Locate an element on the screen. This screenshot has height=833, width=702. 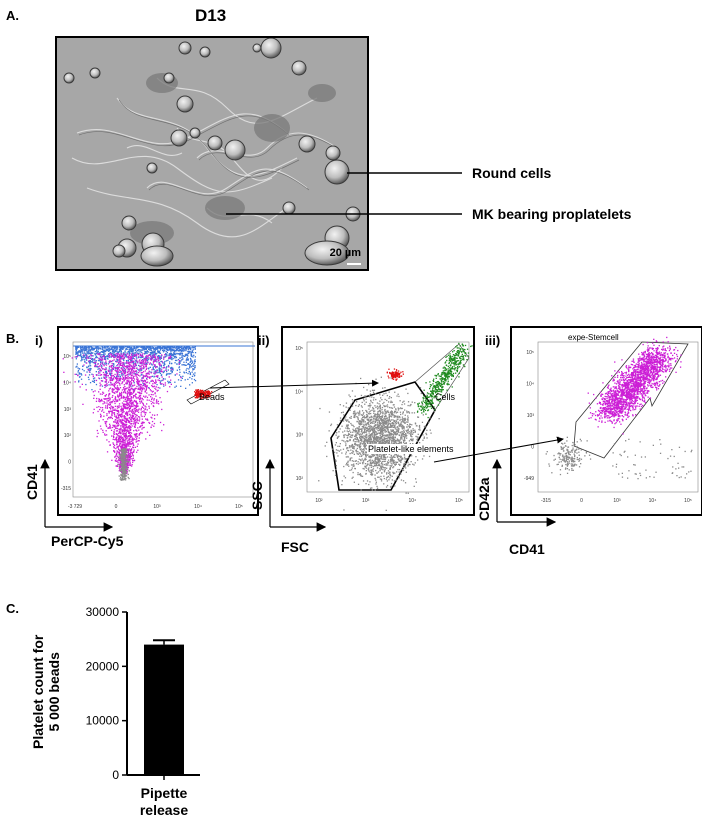
facs-i-y-tick-label: 10² is located at coordinates (68, 436).